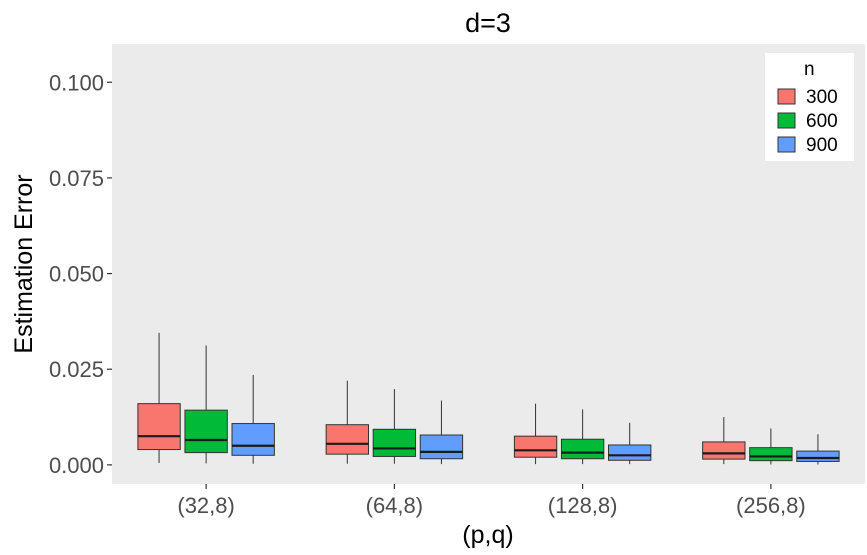  Describe the element at coordinates (822, 97) in the screenshot. I see `legend-label-300: 300` at that location.